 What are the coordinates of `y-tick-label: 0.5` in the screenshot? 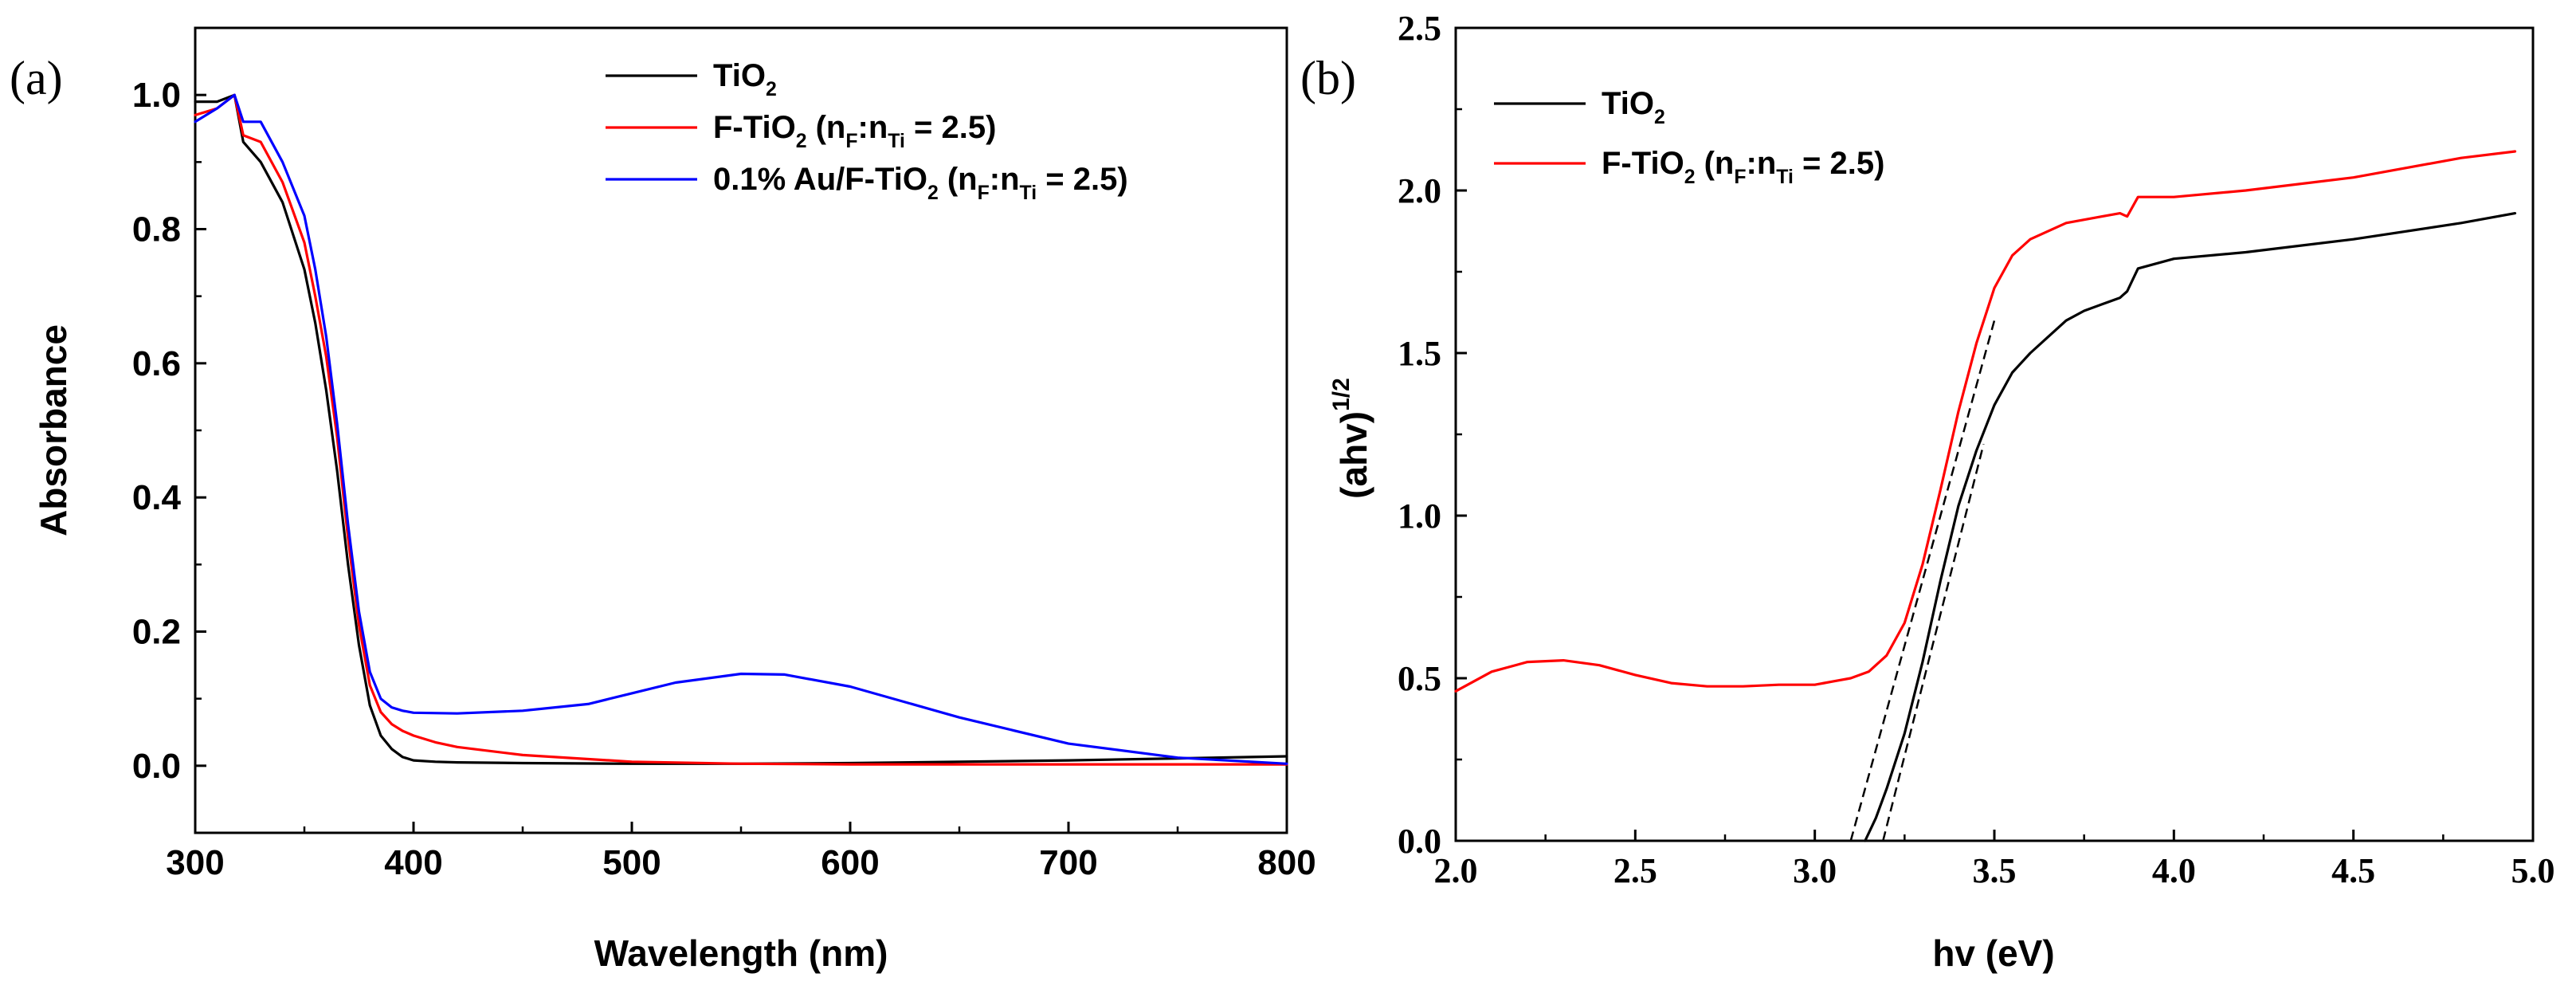 It's located at (1419, 678).